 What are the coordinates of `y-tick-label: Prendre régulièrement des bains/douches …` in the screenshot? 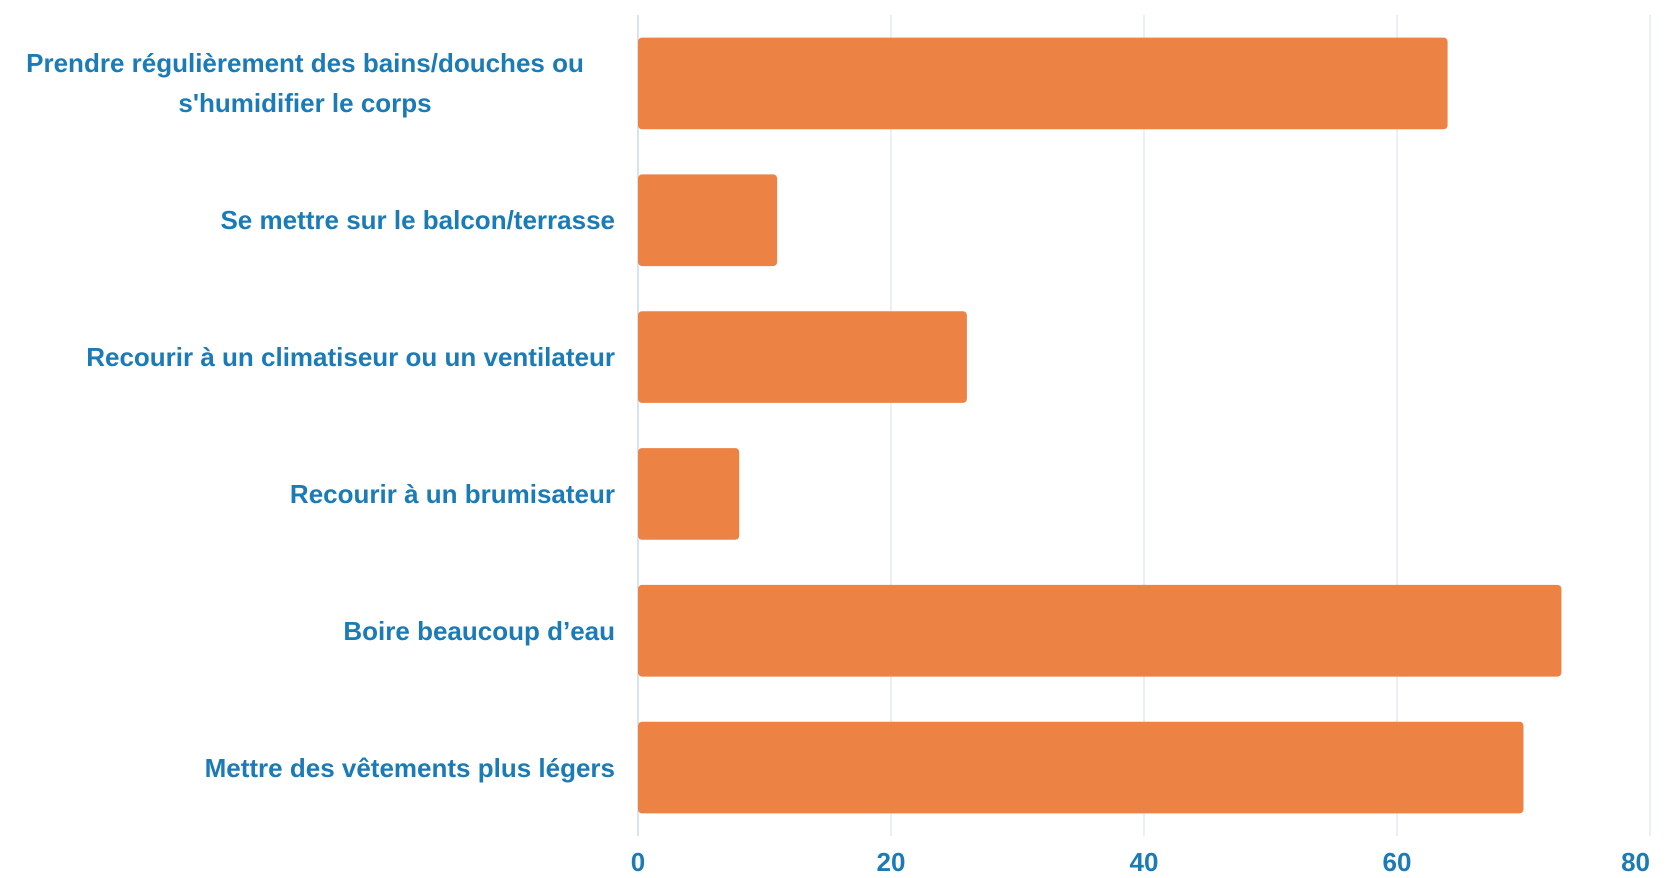 It's located at (305, 83).